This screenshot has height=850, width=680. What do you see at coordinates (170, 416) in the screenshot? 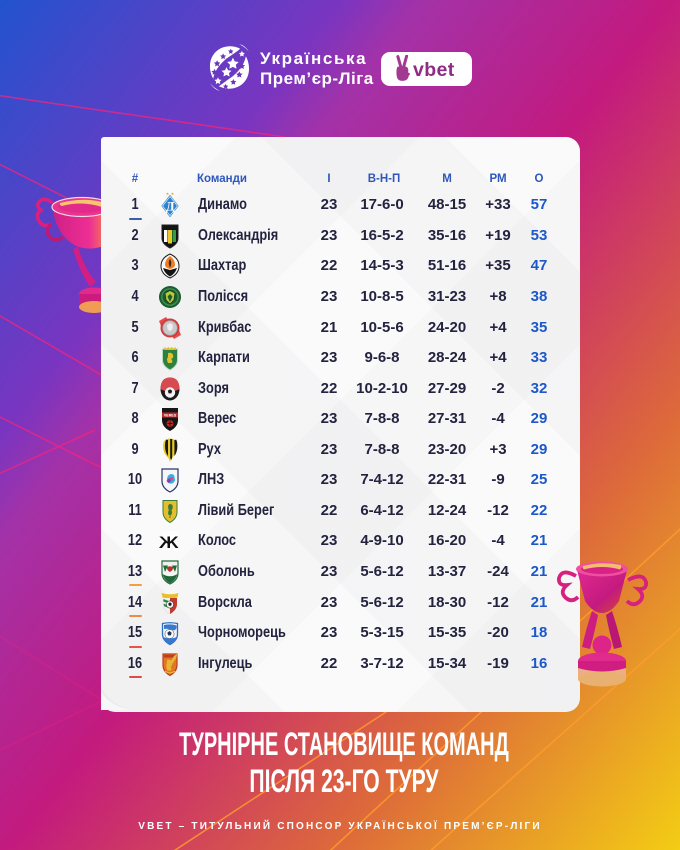
I see `svg-text: VERES` at bounding box center [170, 416].